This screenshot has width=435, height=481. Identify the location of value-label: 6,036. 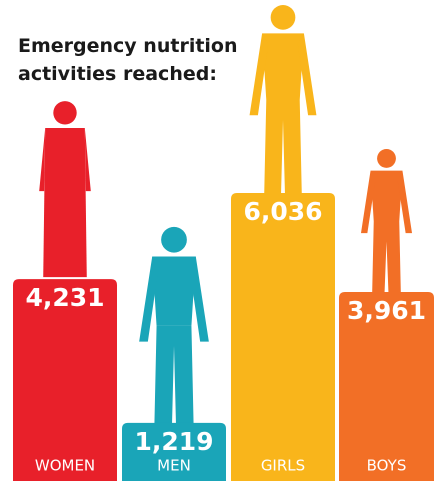
(282, 211).